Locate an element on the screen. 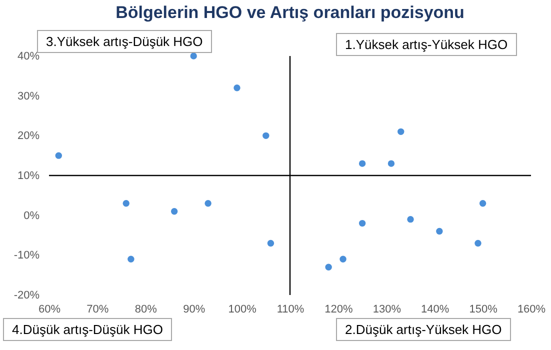 This screenshot has width=551, height=350. x-tick-label: 120% is located at coordinates (338, 310).